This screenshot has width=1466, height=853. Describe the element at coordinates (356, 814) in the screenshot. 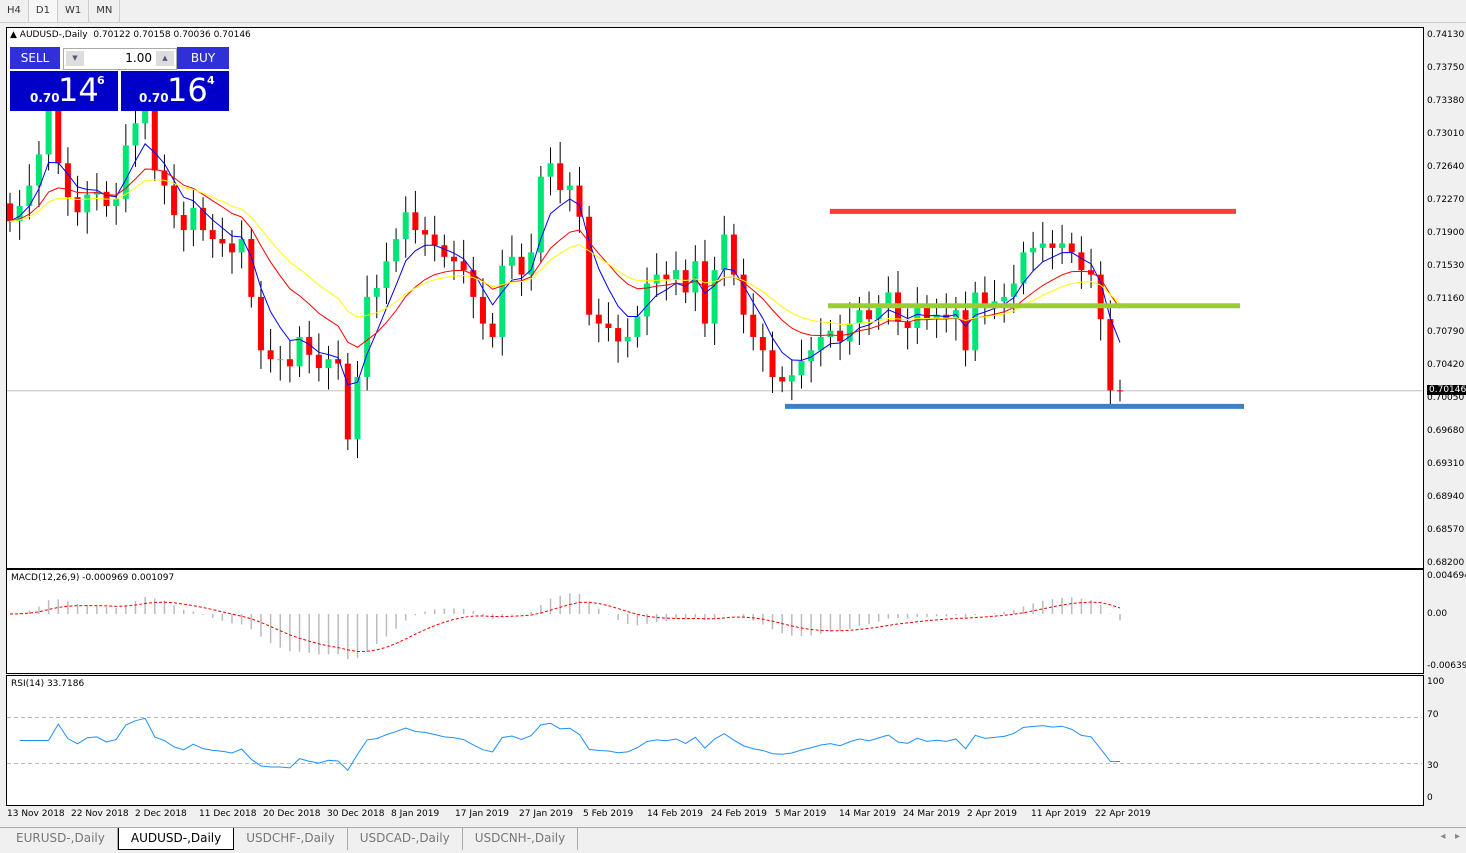

I see `date-axis-label: 30 Dec 2018` at that location.